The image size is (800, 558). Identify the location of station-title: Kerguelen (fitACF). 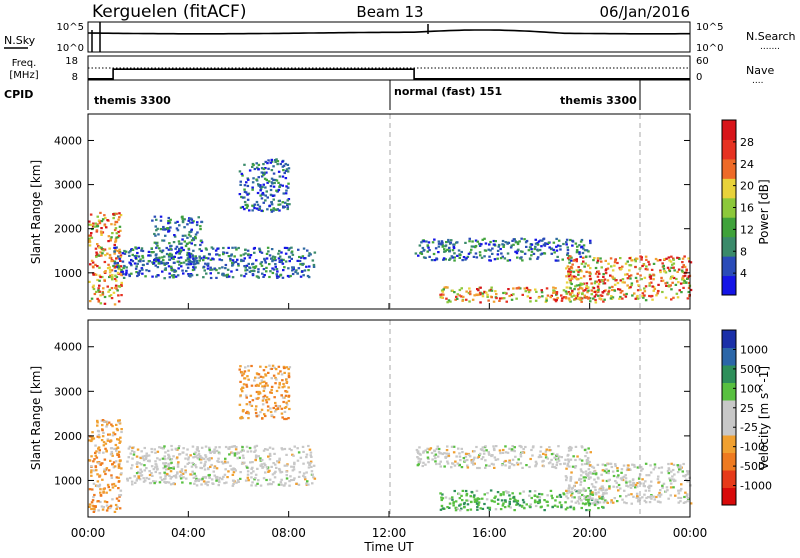
(169, 12).